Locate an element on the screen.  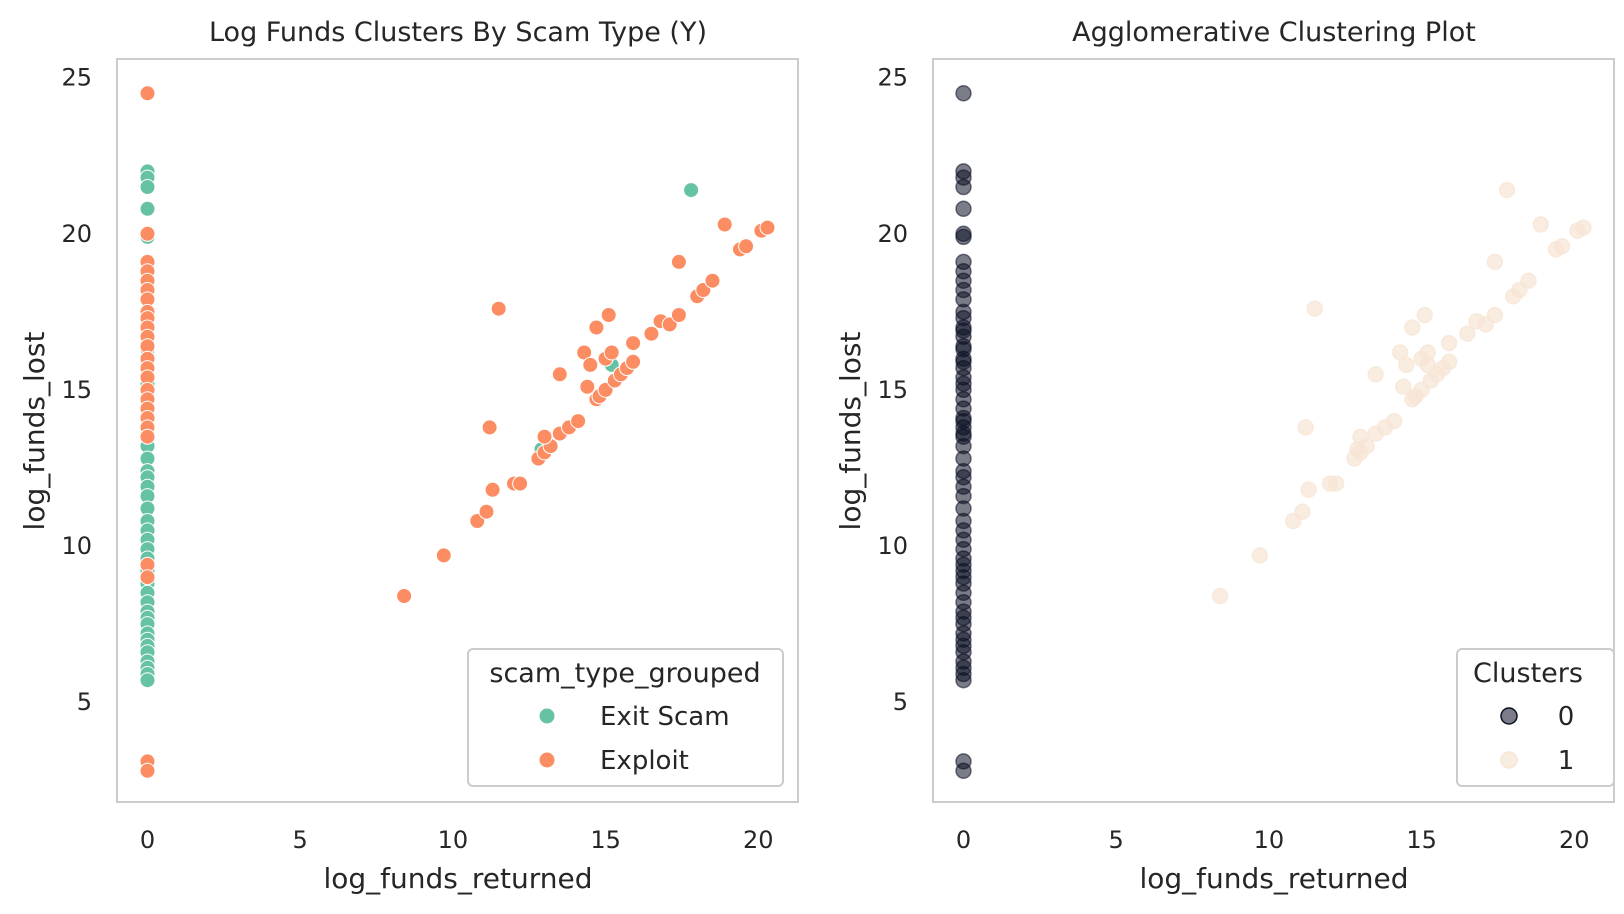
legend-box is located at coordinates (1535, 717).